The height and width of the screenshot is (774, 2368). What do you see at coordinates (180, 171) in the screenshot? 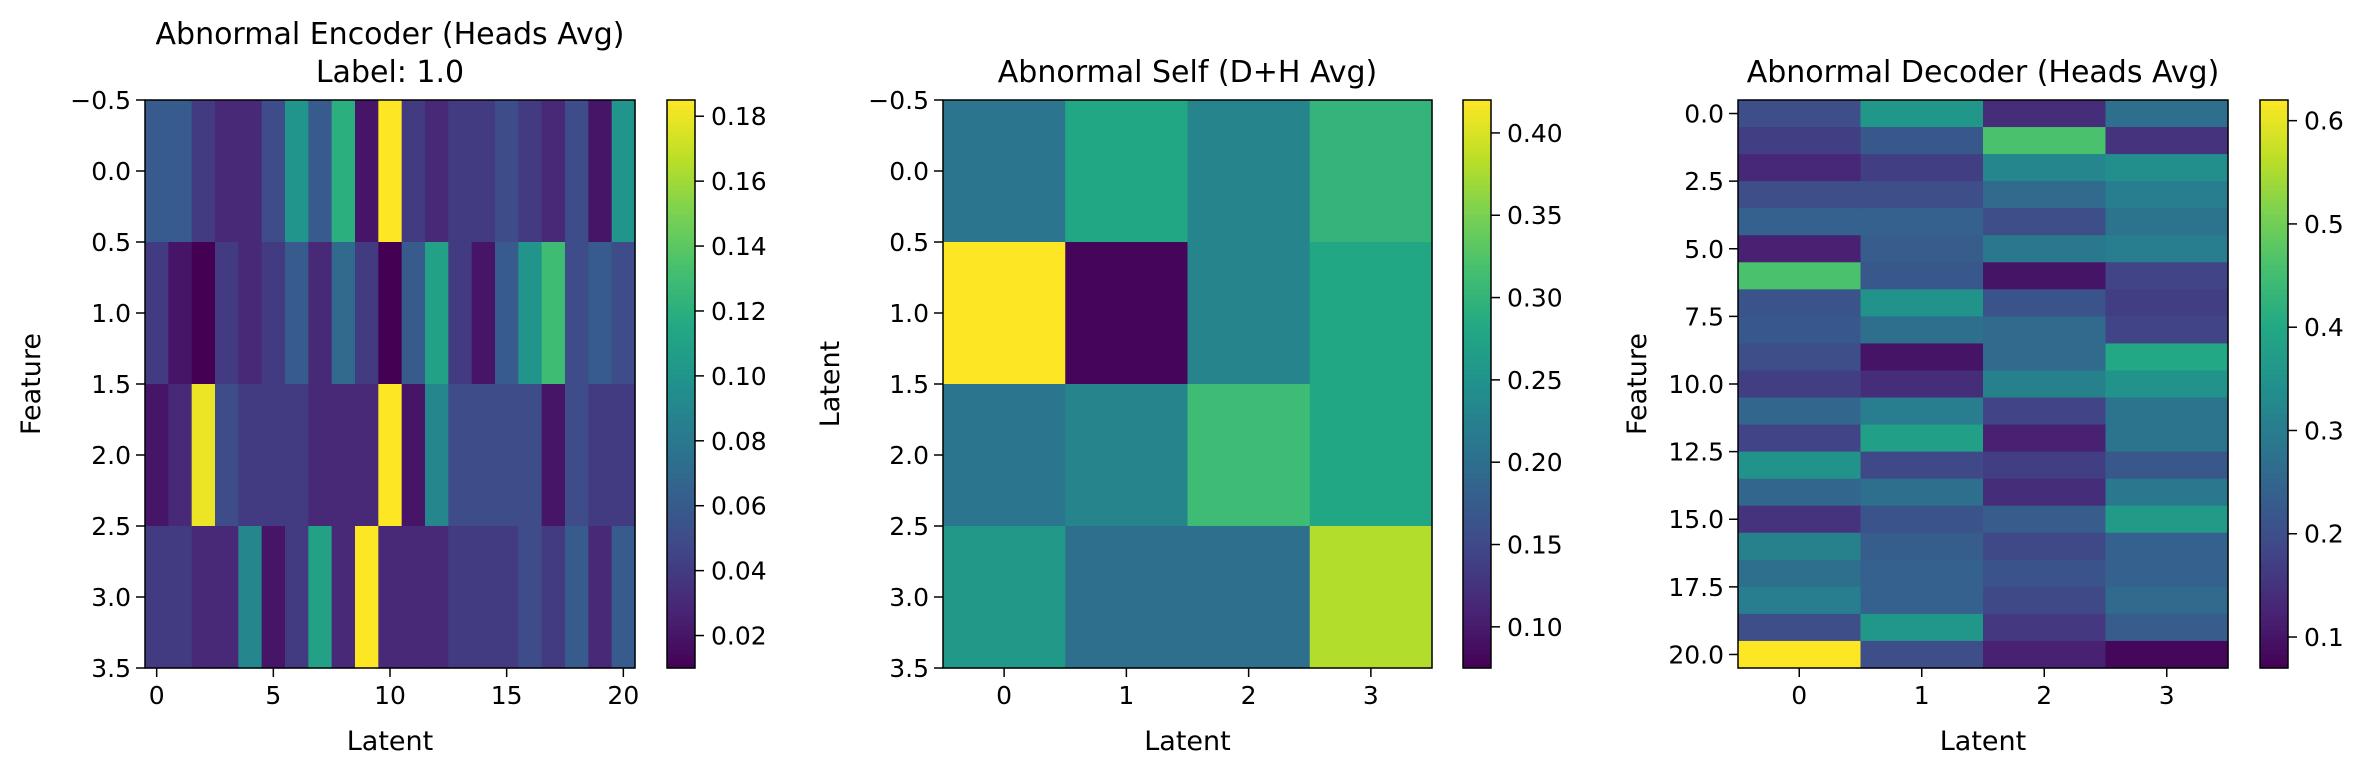
I see `cell-r0-c1` at bounding box center [180, 171].